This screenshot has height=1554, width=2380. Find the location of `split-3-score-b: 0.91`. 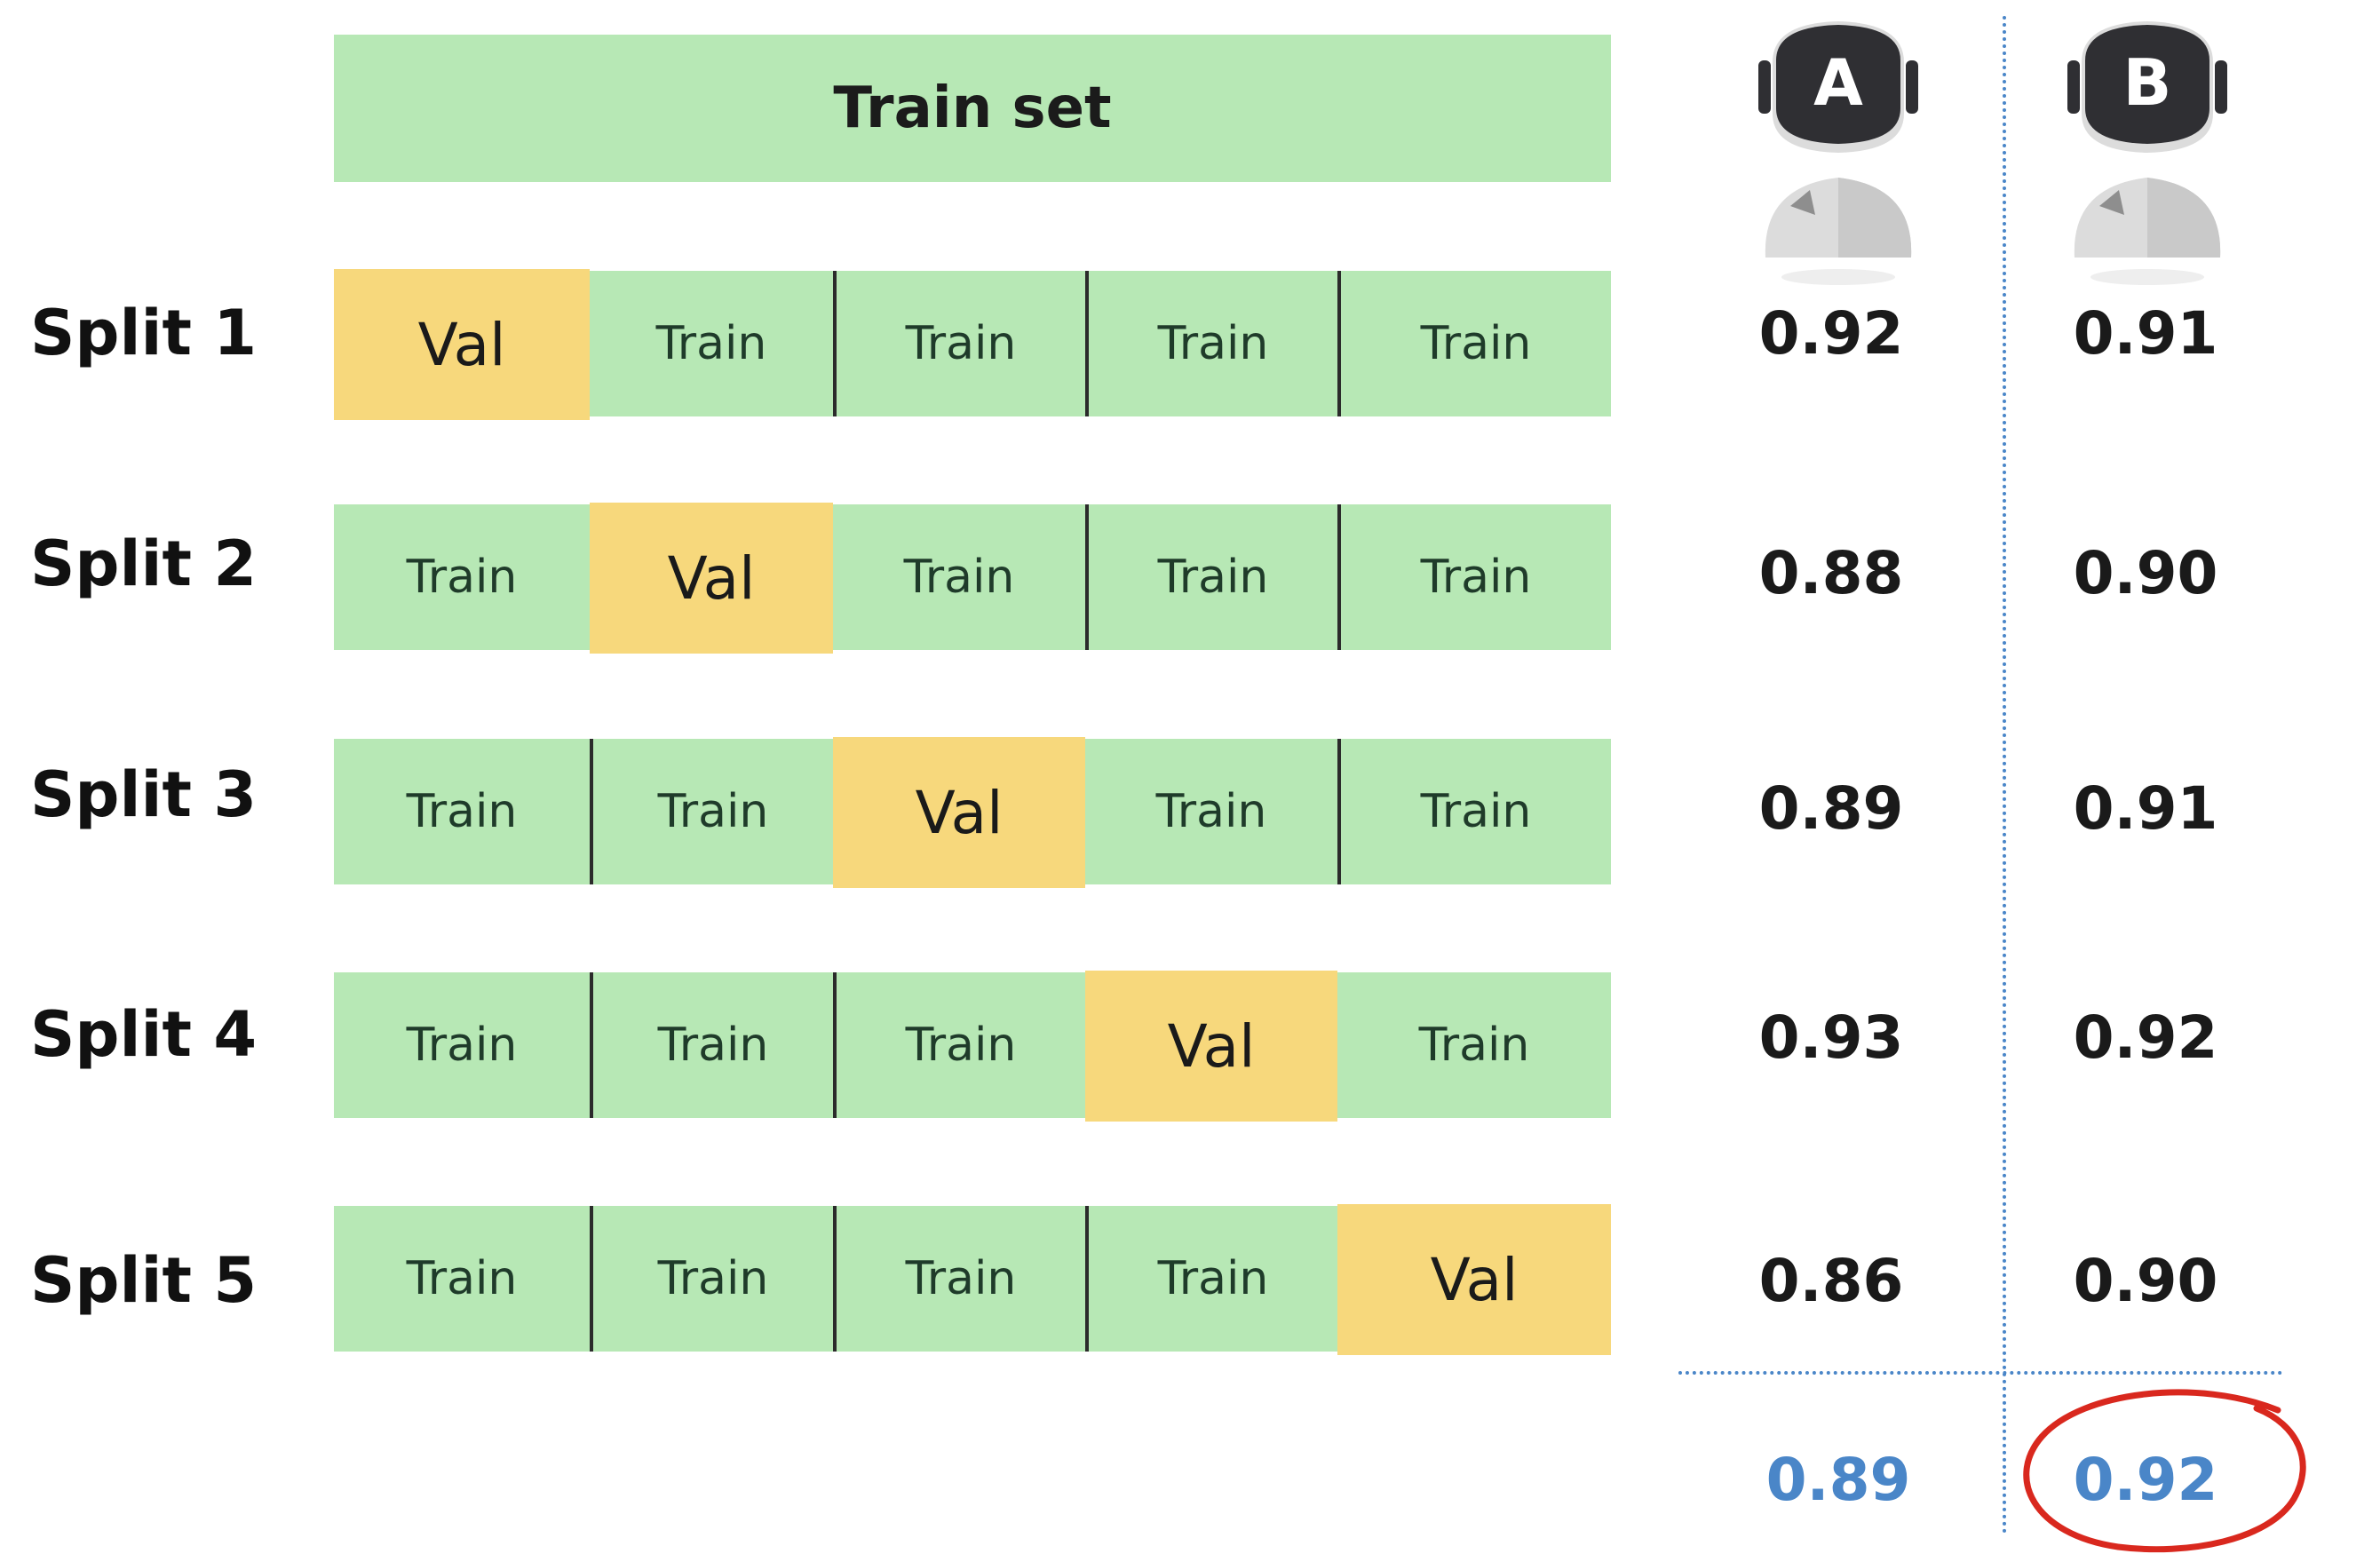

split-3-score-b: 0.91 is located at coordinates (2145, 808).